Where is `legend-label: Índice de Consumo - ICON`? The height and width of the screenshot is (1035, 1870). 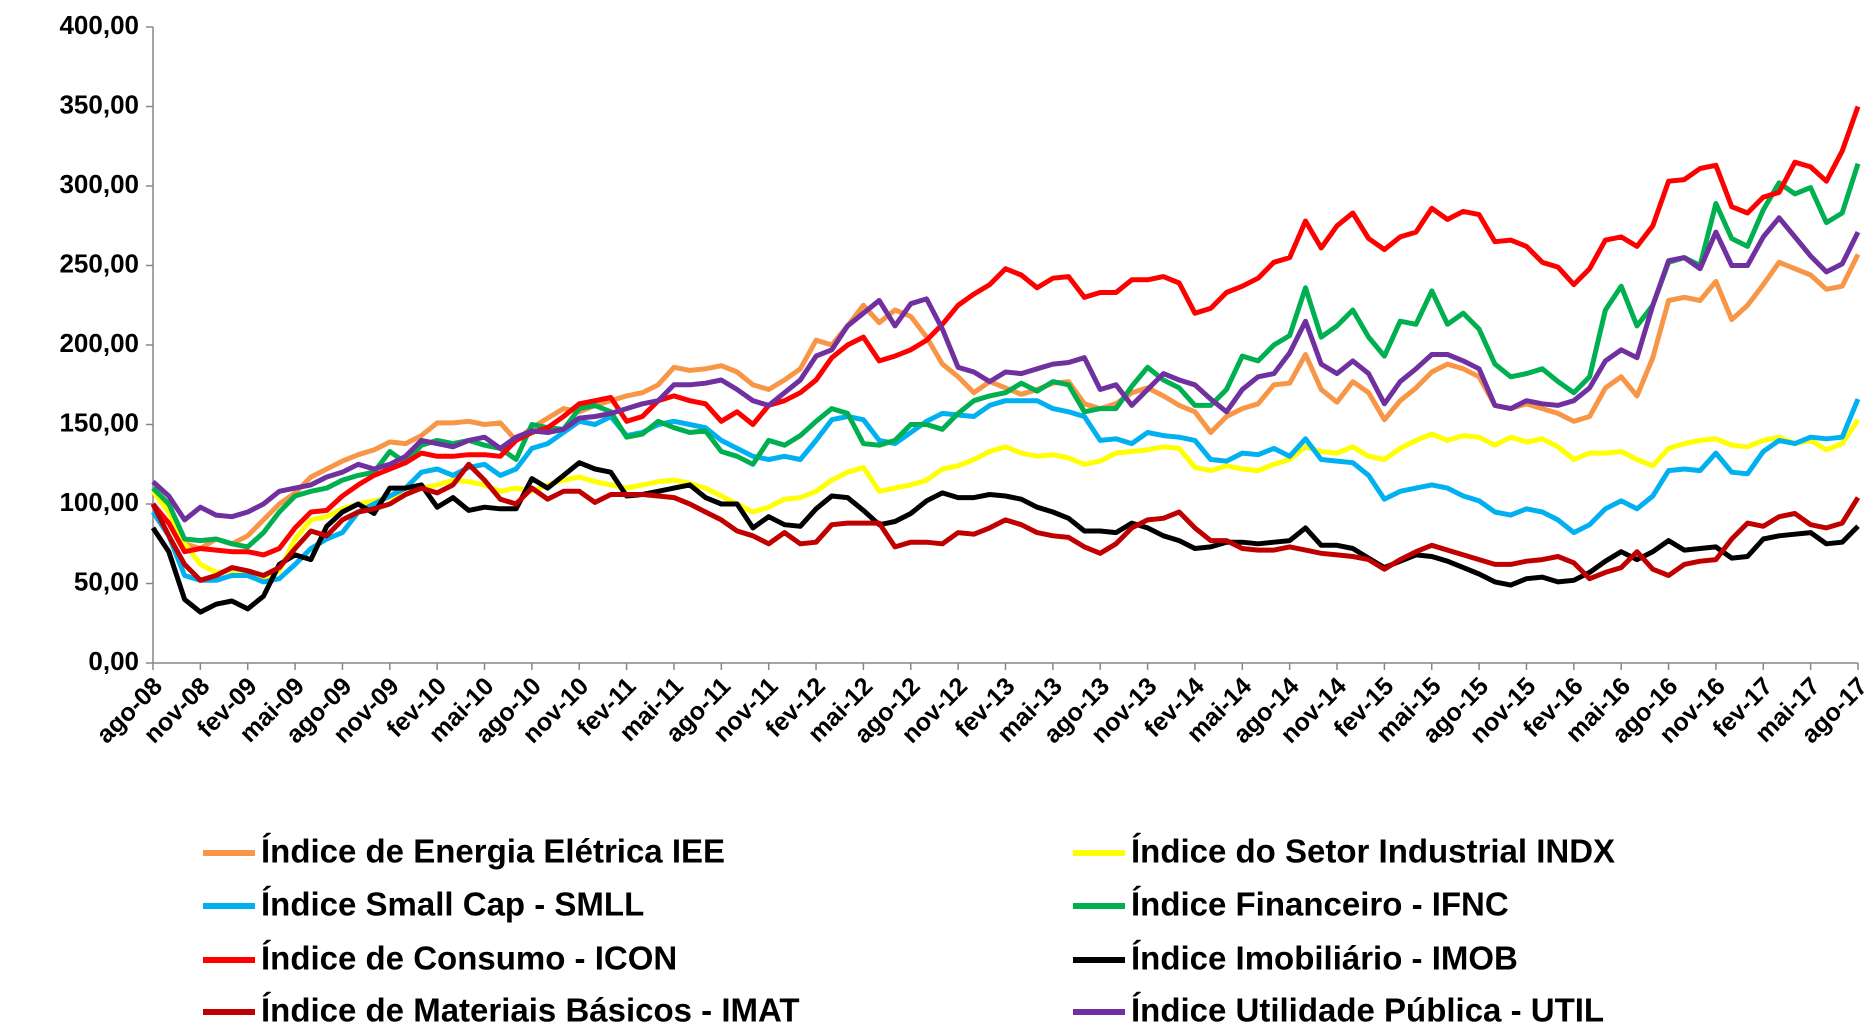 legend-label: Índice de Consumo - ICON is located at coordinates (469, 958).